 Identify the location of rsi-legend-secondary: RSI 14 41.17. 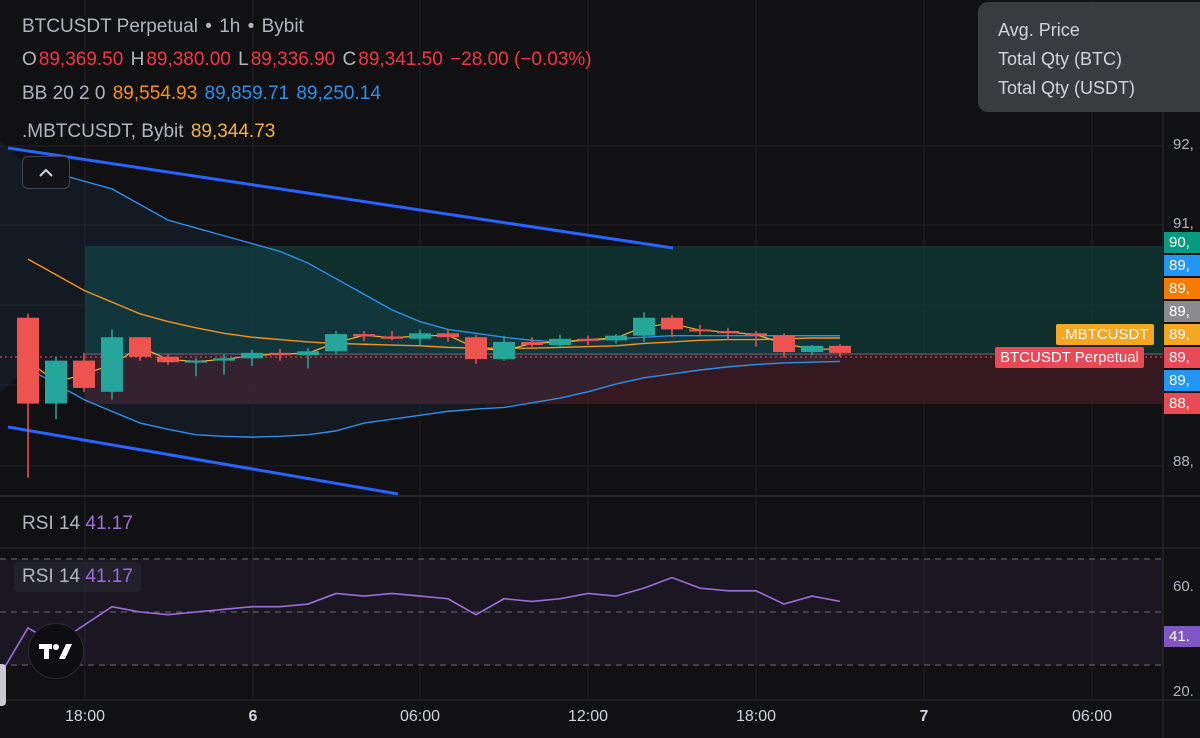
(77, 577).